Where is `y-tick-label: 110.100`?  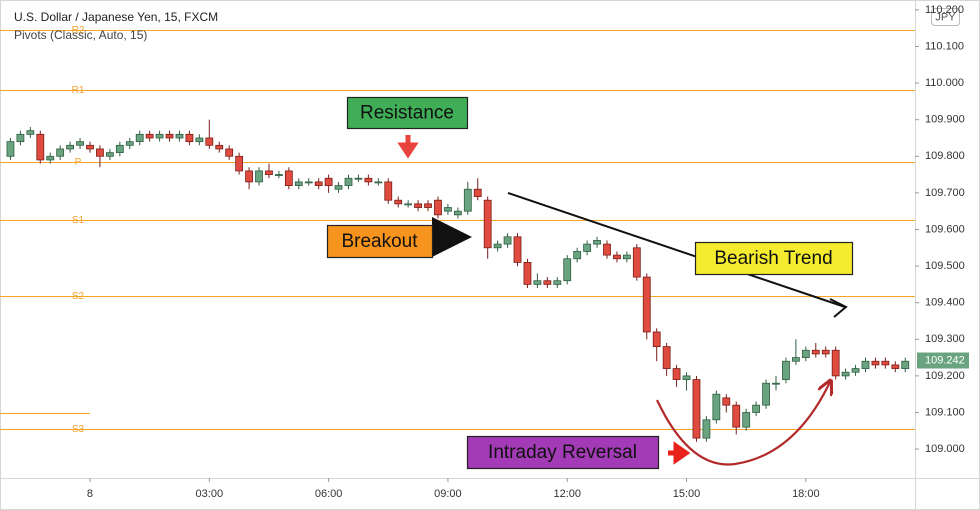 y-tick-label: 110.100 is located at coordinates (944, 46).